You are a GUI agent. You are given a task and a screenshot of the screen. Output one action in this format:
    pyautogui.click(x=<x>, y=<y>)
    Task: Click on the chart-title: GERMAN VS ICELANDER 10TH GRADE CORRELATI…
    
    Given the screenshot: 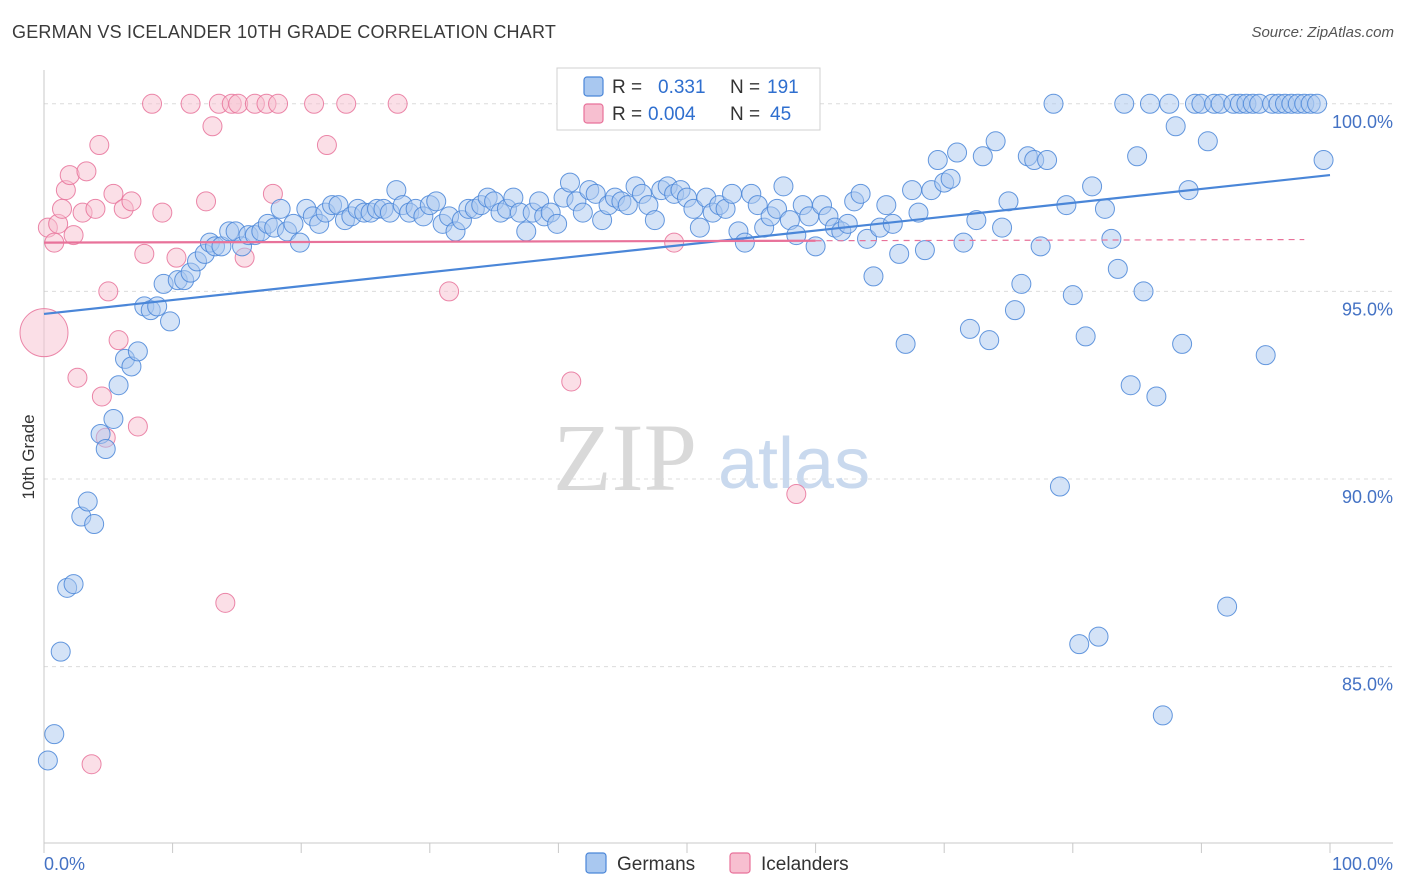 What is the action you would take?
    pyautogui.click(x=284, y=32)
    